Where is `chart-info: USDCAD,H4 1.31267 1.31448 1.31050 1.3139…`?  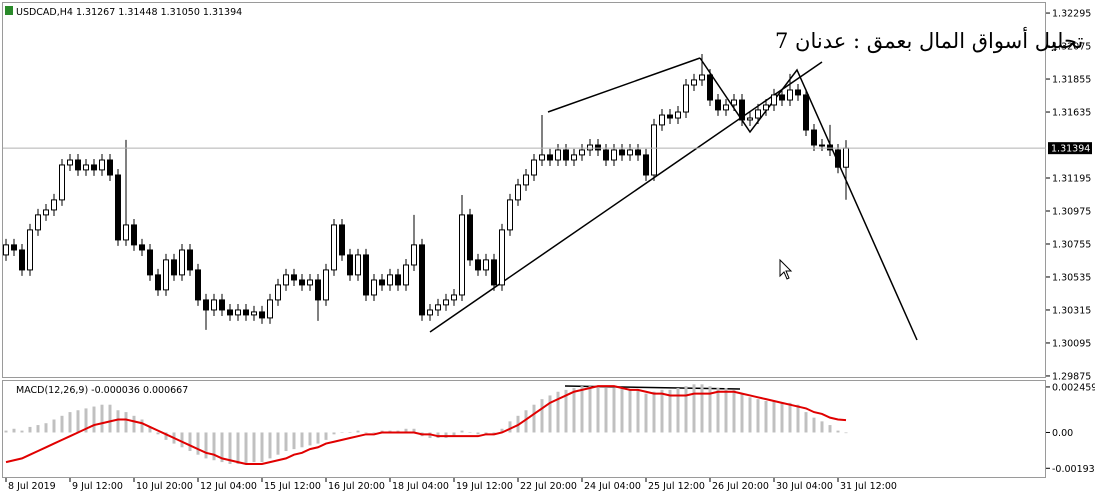
chart-info: USDCAD,H4 1.31267 1.31448 1.31050 1.3139… is located at coordinates (129, 12).